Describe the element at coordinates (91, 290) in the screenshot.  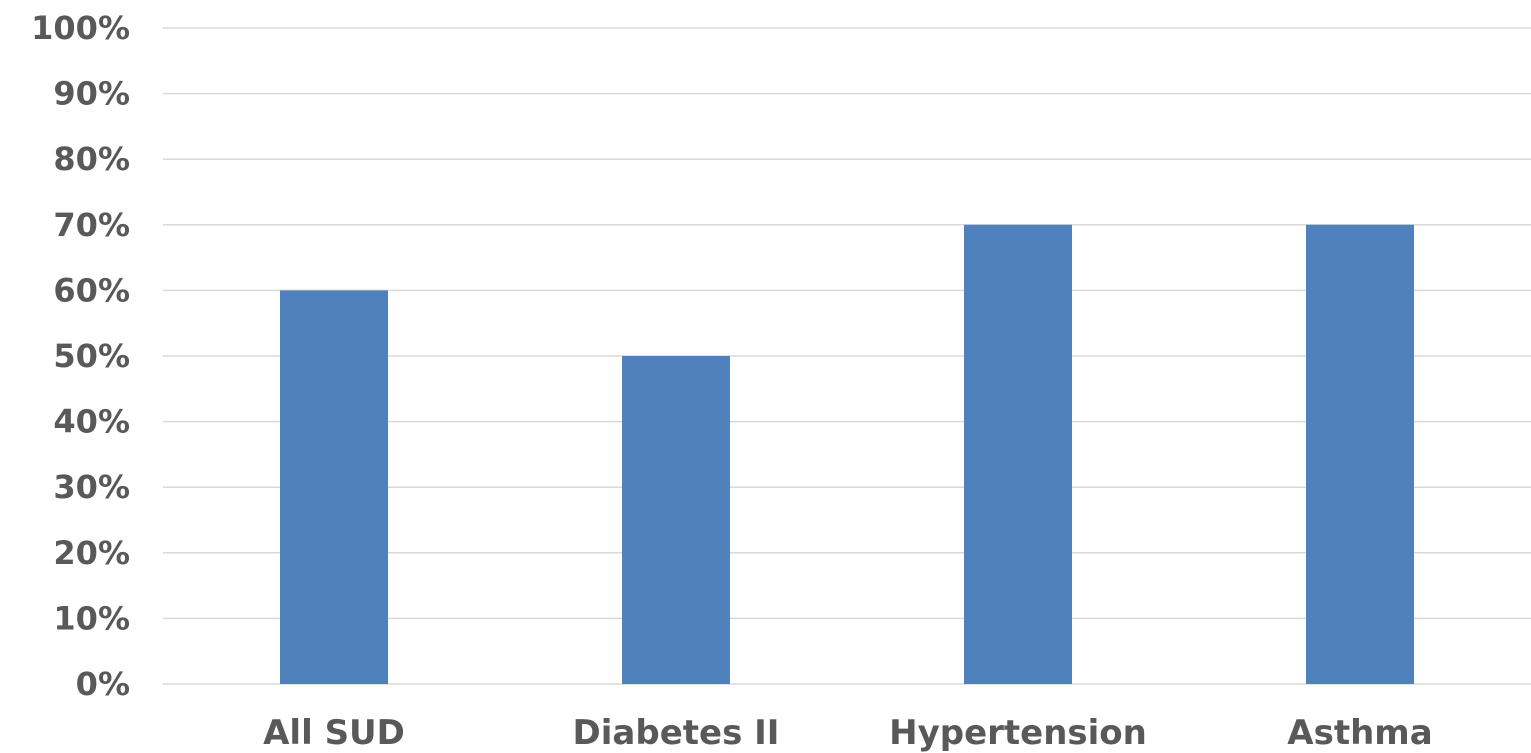
I see `y-tick-label: 60%` at that location.